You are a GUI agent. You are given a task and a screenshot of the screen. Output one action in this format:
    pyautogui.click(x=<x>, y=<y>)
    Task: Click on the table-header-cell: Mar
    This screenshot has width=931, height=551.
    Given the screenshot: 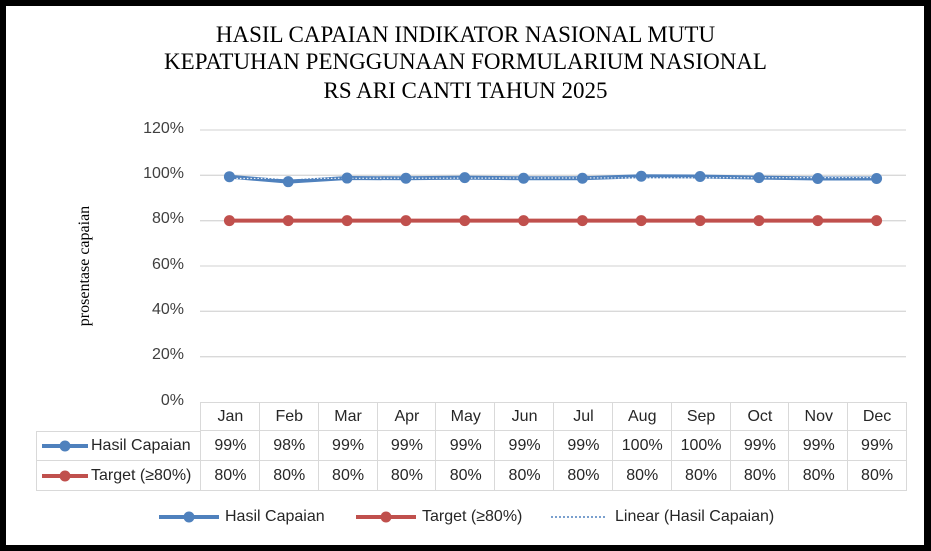 What is the action you would take?
    pyautogui.click(x=347, y=416)
    